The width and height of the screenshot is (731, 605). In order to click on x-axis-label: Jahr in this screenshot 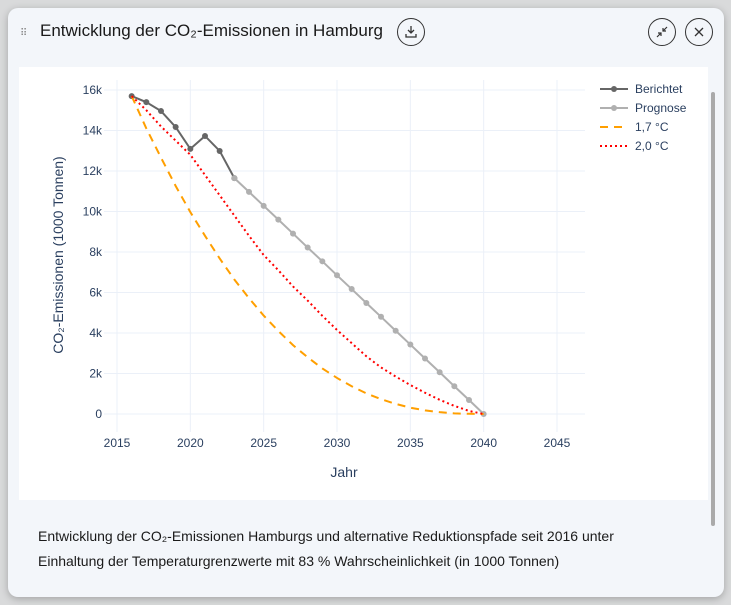, I will do `click(344, 472)`.